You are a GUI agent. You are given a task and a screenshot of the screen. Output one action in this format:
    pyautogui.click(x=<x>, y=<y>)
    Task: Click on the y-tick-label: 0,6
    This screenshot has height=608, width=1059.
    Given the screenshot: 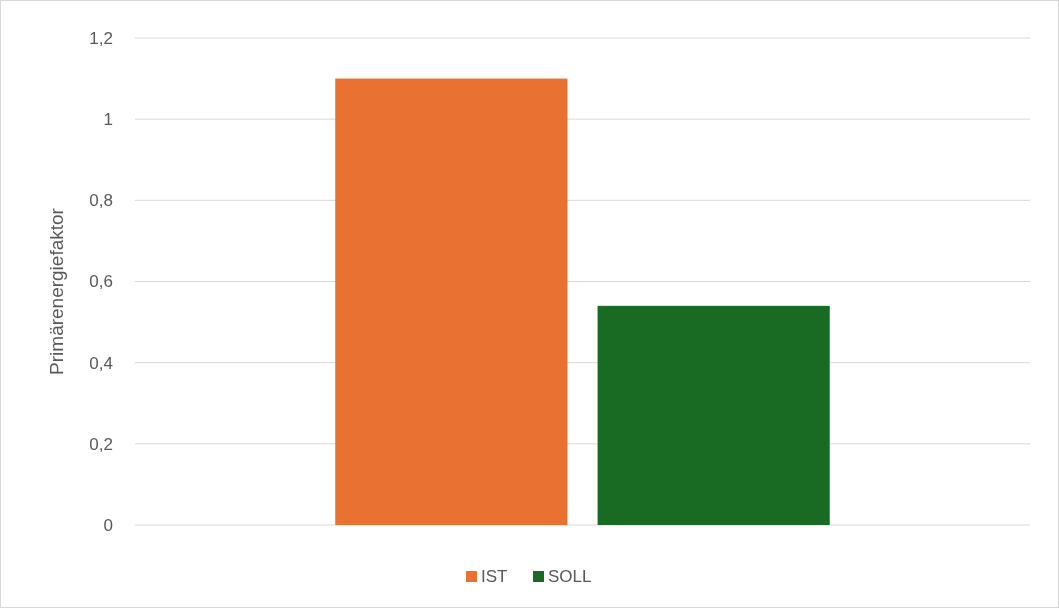 What is the action you would take?
    pyautogui.click(x=101, y=282)
    